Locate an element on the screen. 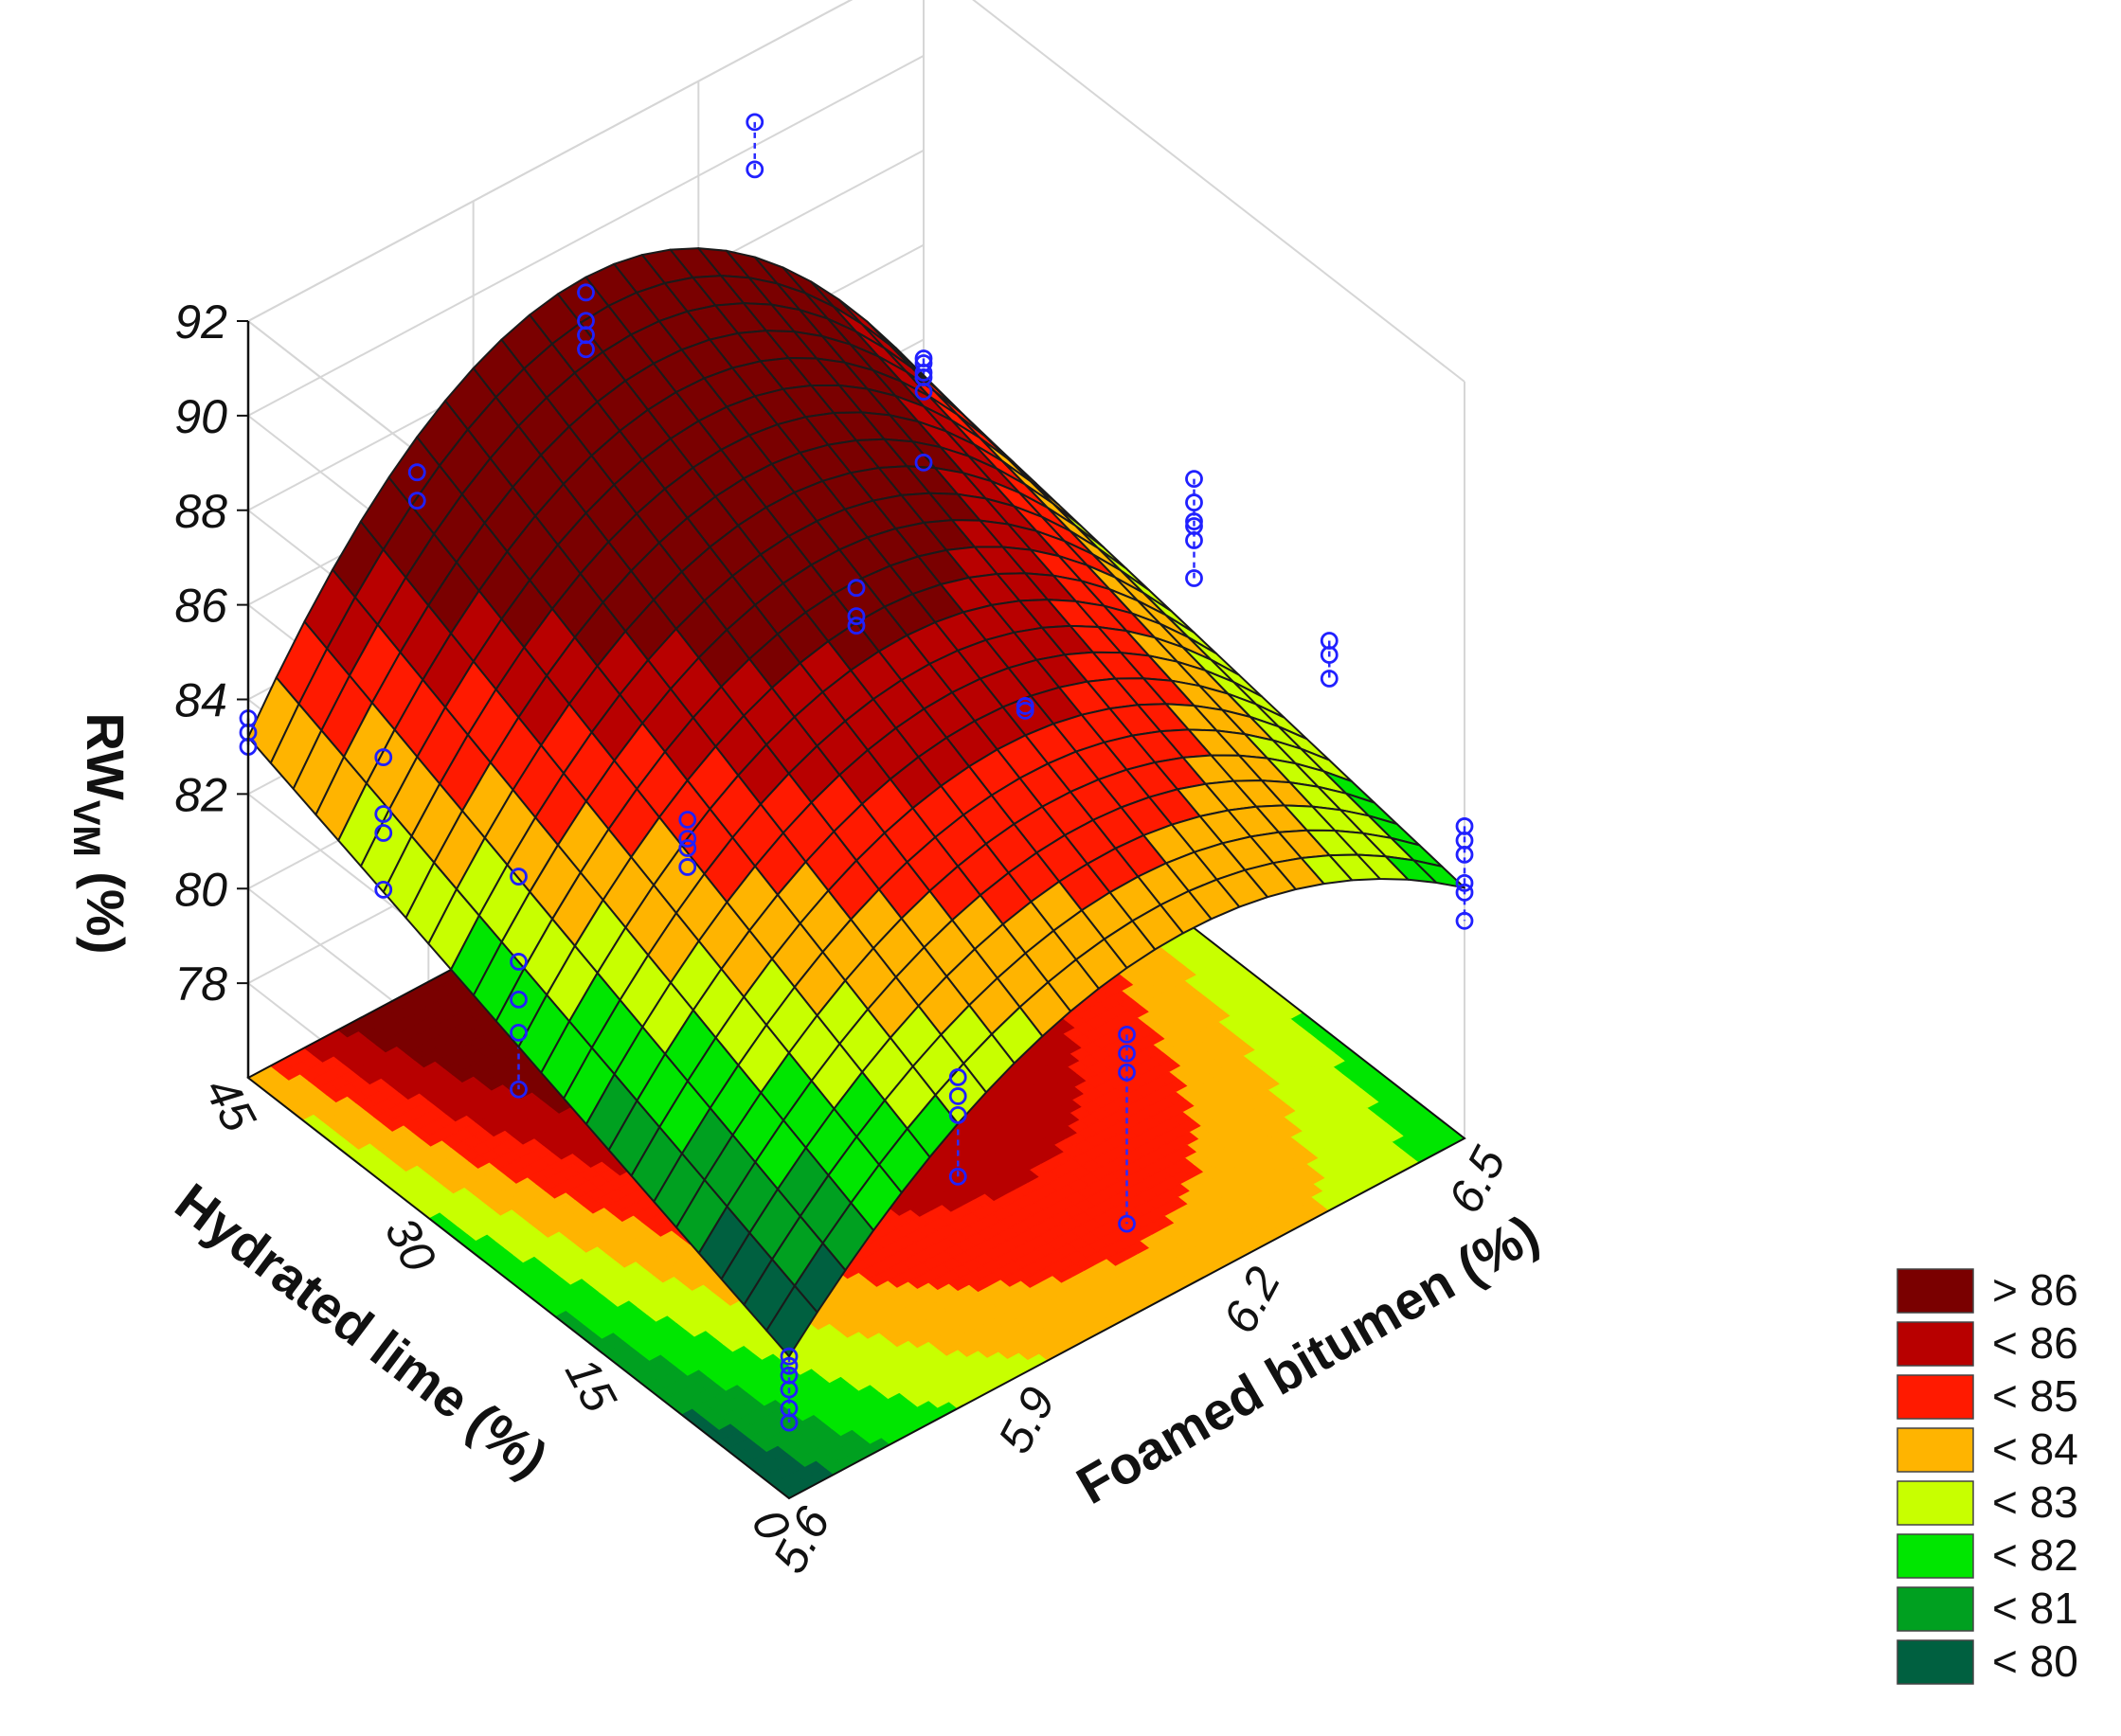 The width and height of the screenshot is (2121, 1736). legend-label: < 85 is located at coordinates (2035, 1396).